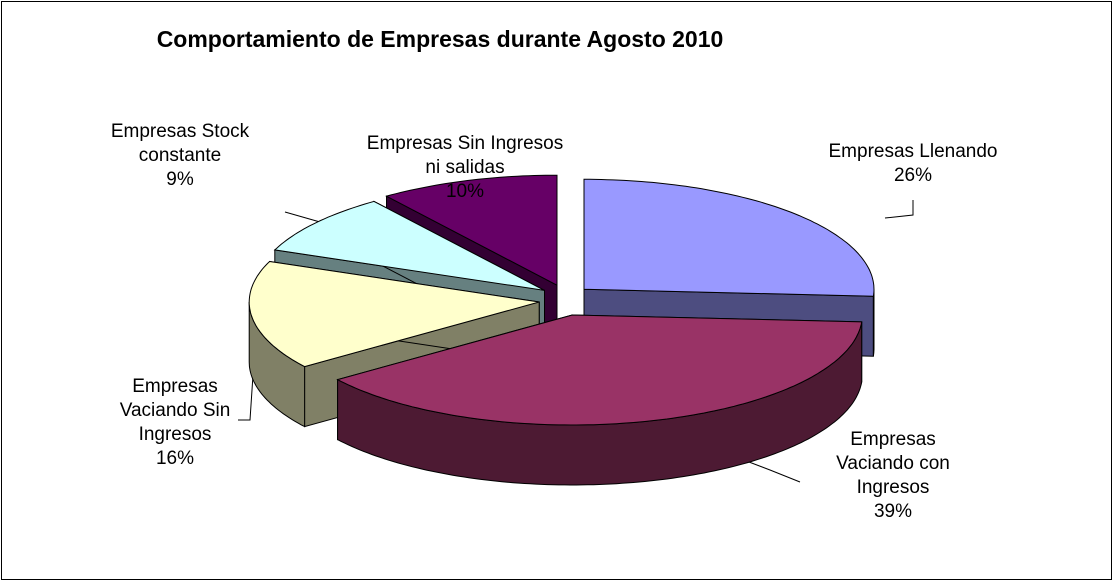 The height and width of the screenshot is (582, 1114). I want to click on slice-side, so click(873, 323).